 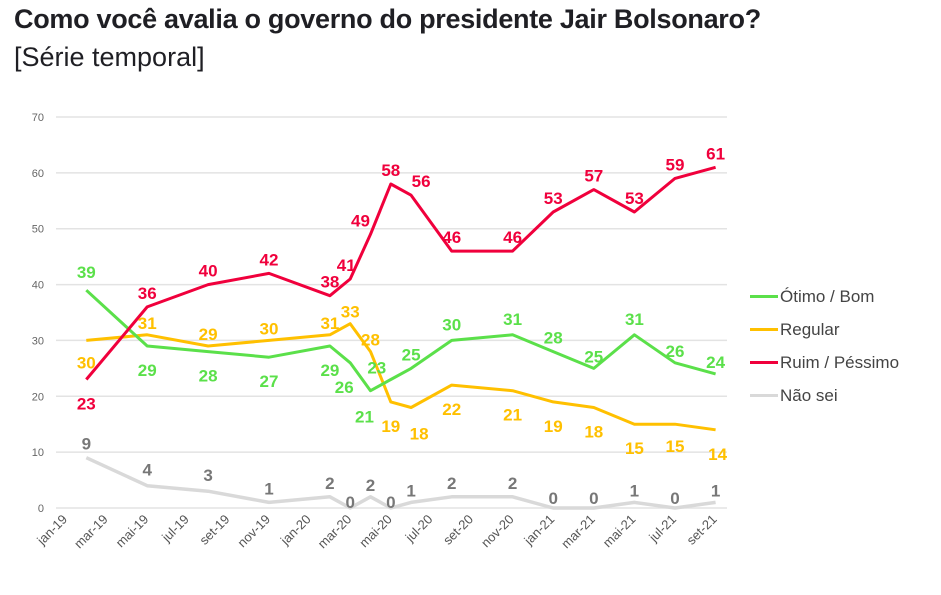 I want to click on data-label: 56, so click(x=421, y=181).